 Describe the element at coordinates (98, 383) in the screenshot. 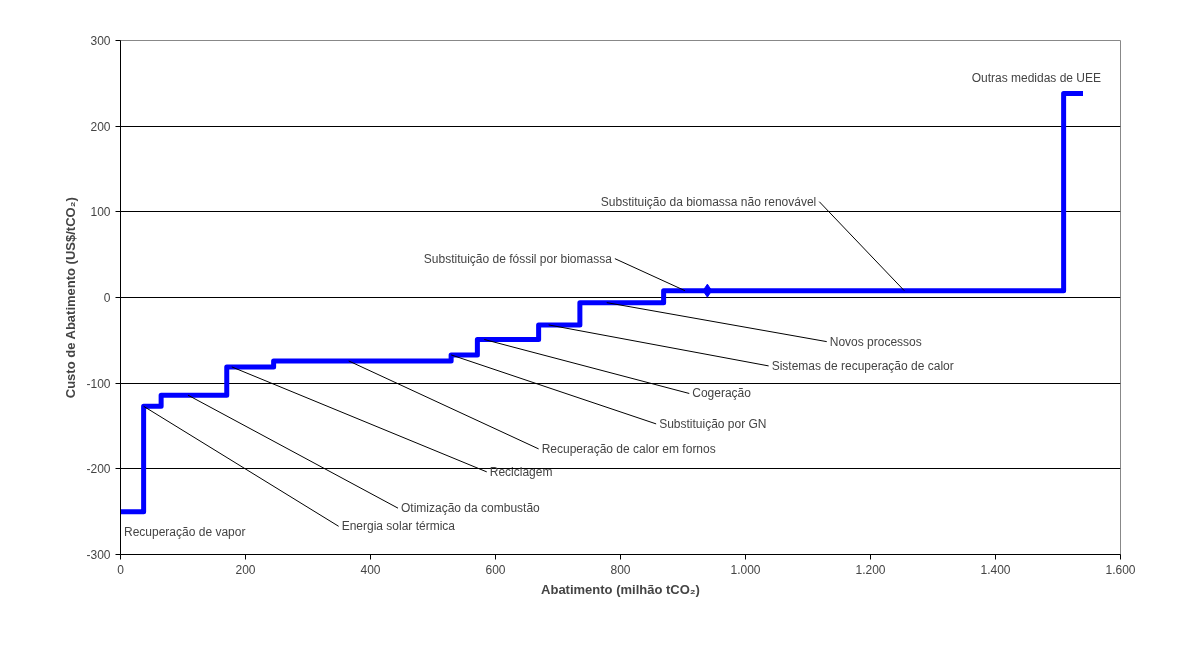

I see `y-tick-label: -100` at that location.